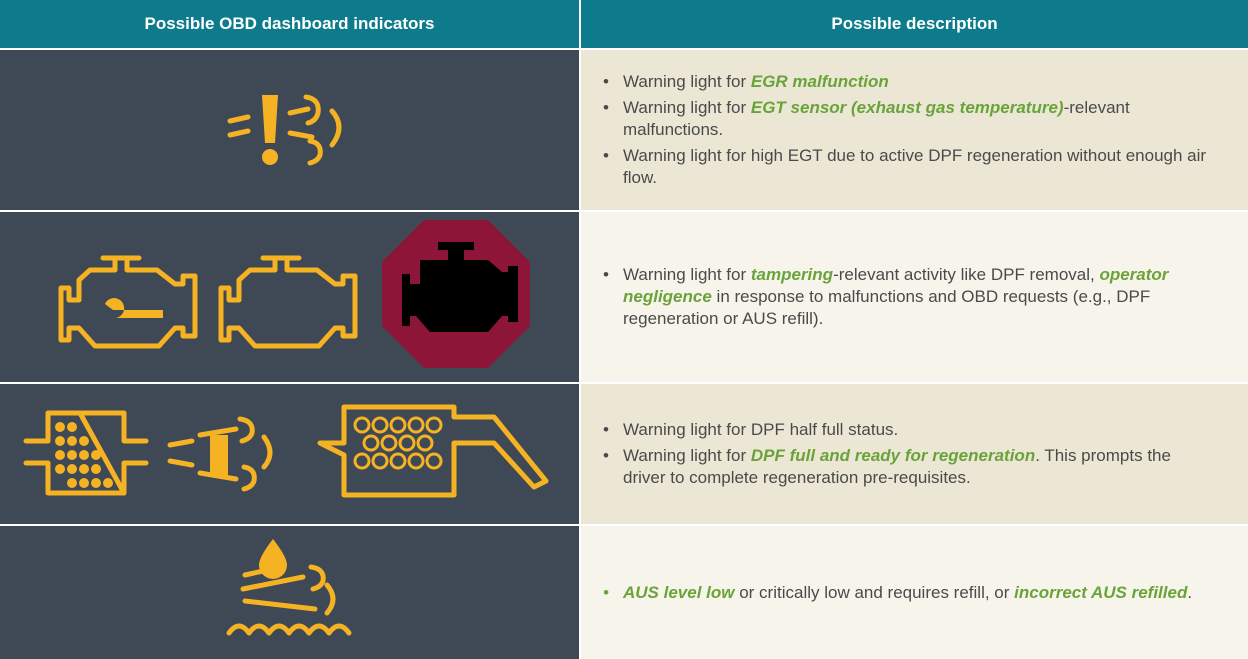  I want to click on emphasis-text: EGT sensor (exhaust gas temperature), so click(907, 107).